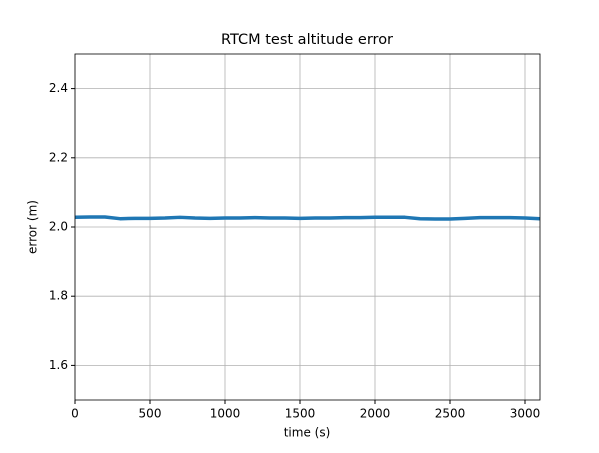 The image size is (599, 453). Describe the element at coordinates (150, 414) in the screenshot. I see `x-tick-label: 500` at that location.